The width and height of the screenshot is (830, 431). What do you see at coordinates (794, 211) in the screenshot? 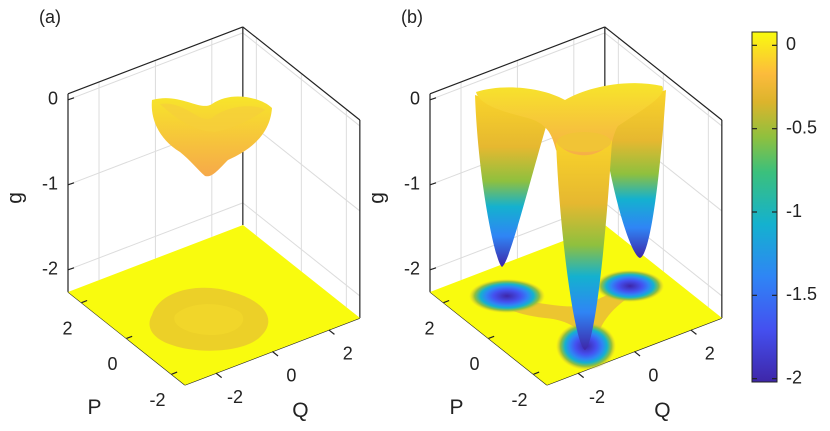
I see `colorbar-tick-label: -1` at bounding box center [794, 211].